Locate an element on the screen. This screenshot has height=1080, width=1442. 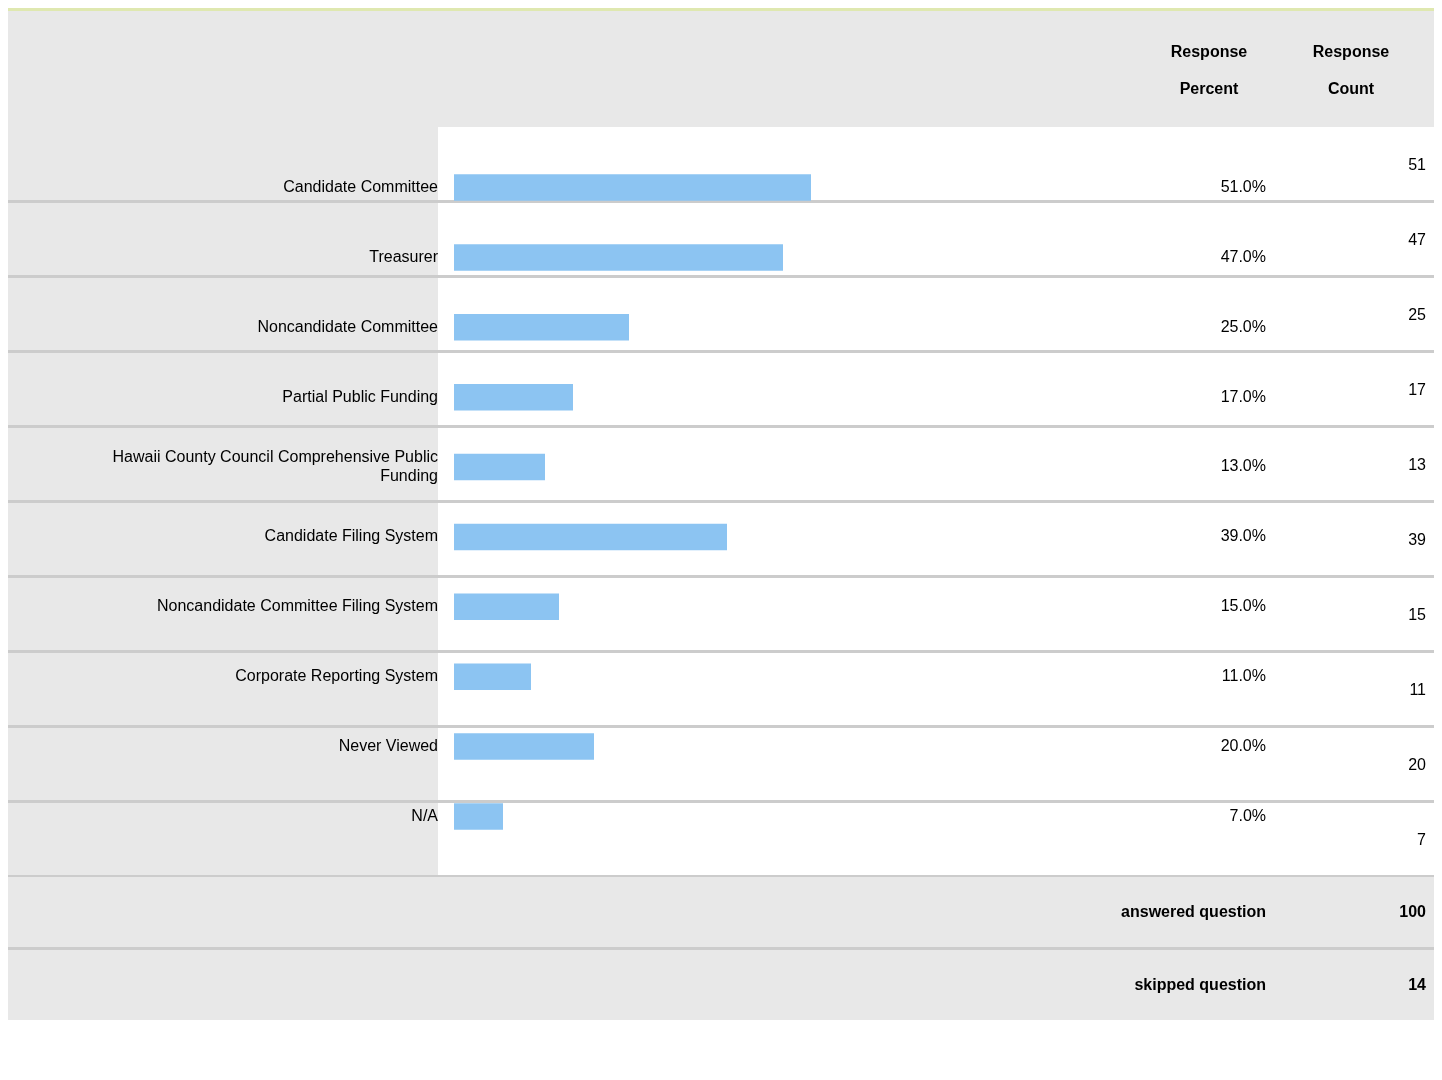
y-tick-label: N/A is located at coordinates (425, 815).